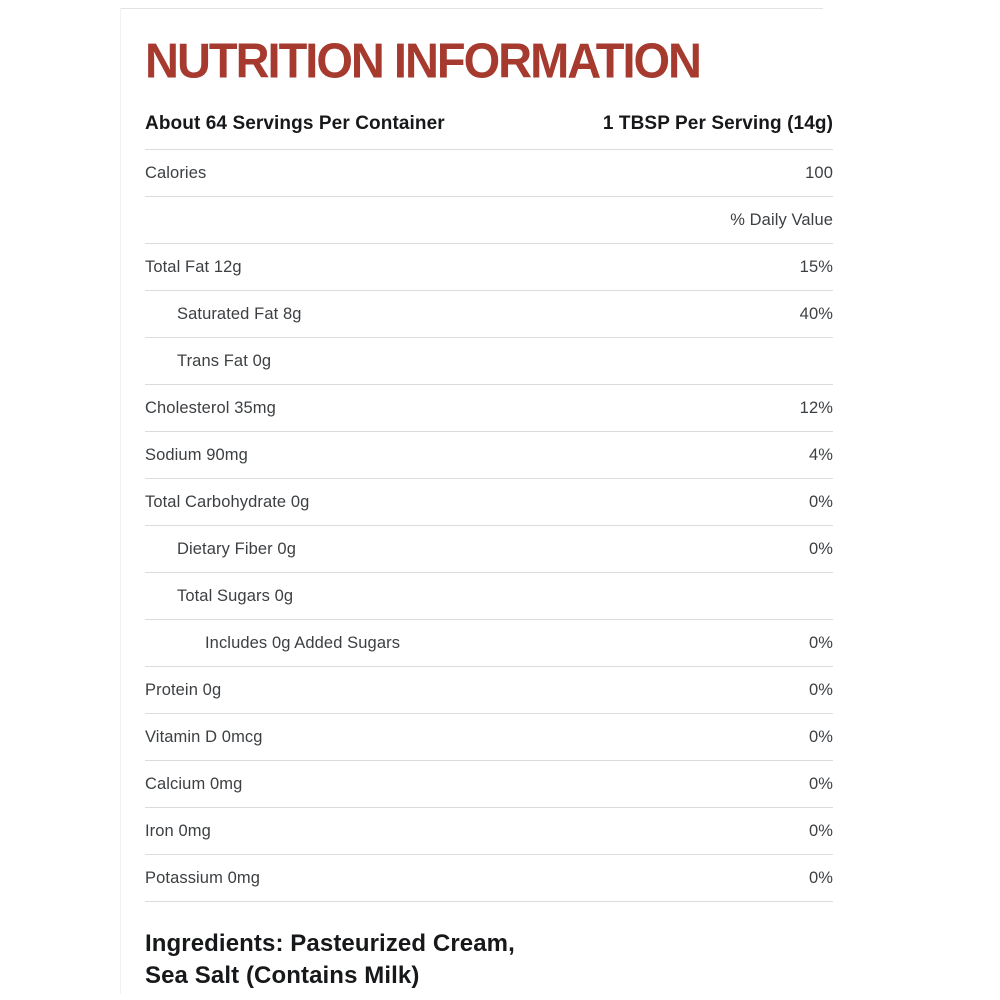 The image size is (1000, 1000). What do you see at coordinates (489, 549) in the screenshot?
I see `nutrient-row: Dietary Fiber 0g 0%` at bounding box center [489, 549].